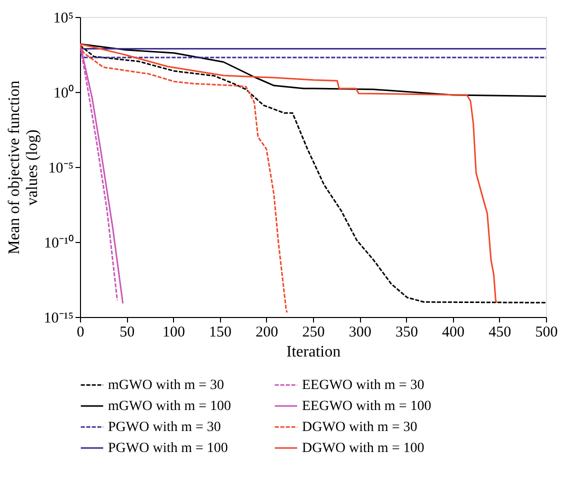  Describe the element at coordinates (453, 332) in the screenshot. I see `x-tick-label: 400` at that location.